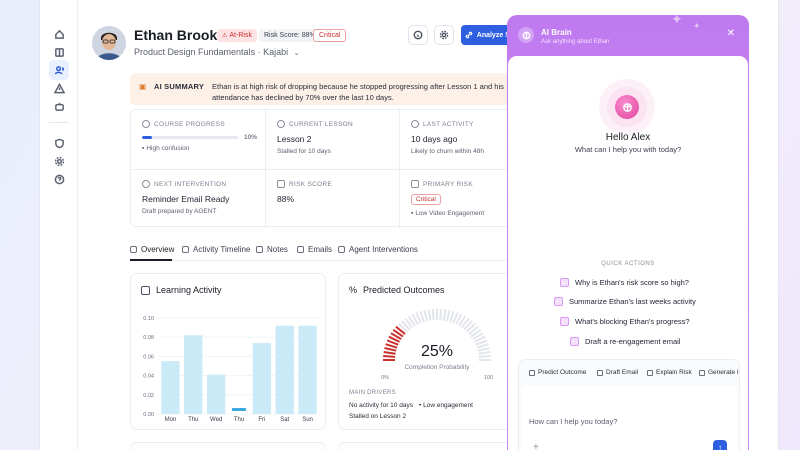 This screenshot has width=800, height=450. Describe the element at coordinates (314, 249) in the screenshot. I see `tab-emails: Emails` at that location.